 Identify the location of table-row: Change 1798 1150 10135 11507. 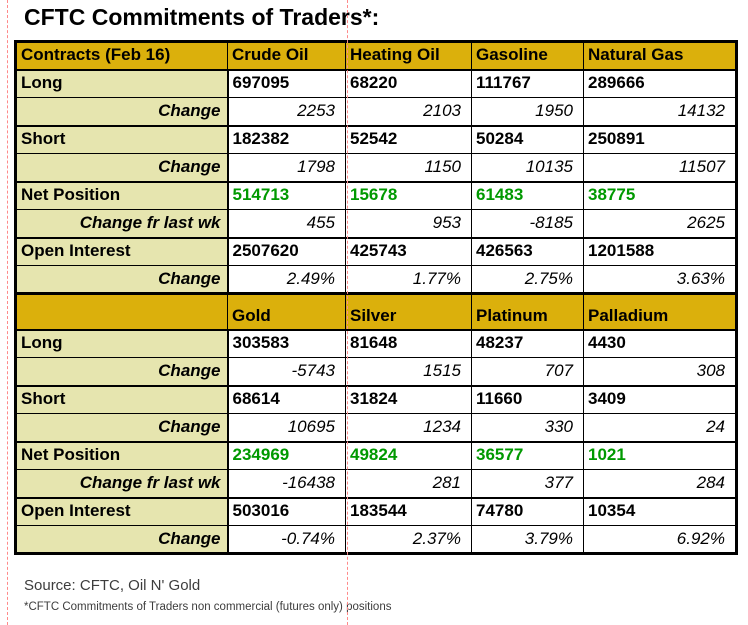
(376, 167).